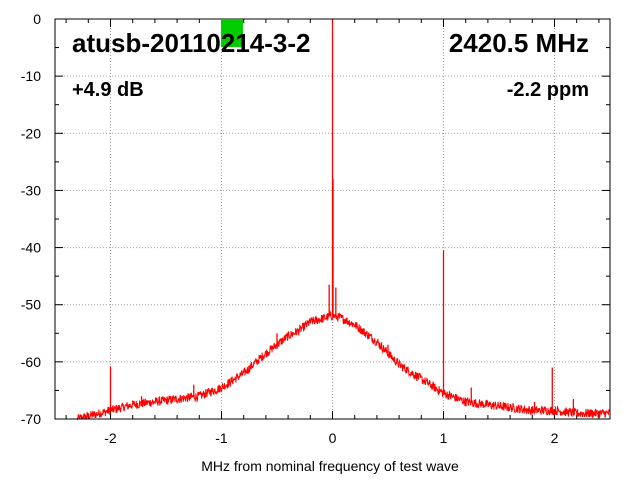 The image size is (640, 480). What do you see at coordinates (110, 438) in the screenshot?
I see `x-tick-label: -2` at bounding box center [110, 438].